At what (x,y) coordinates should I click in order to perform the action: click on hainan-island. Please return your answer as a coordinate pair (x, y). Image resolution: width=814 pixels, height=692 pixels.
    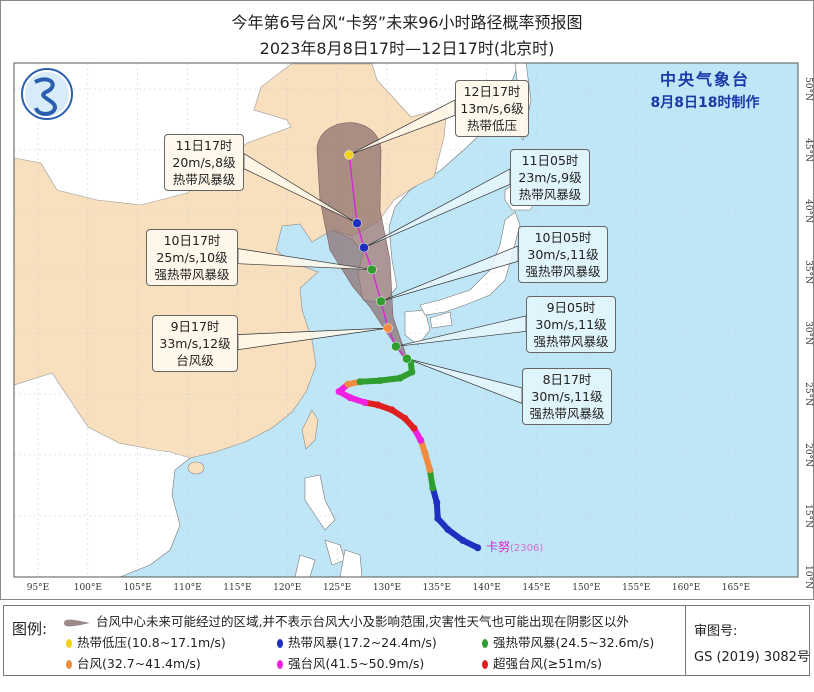
    Looking at the image, I should click on (196, 468).